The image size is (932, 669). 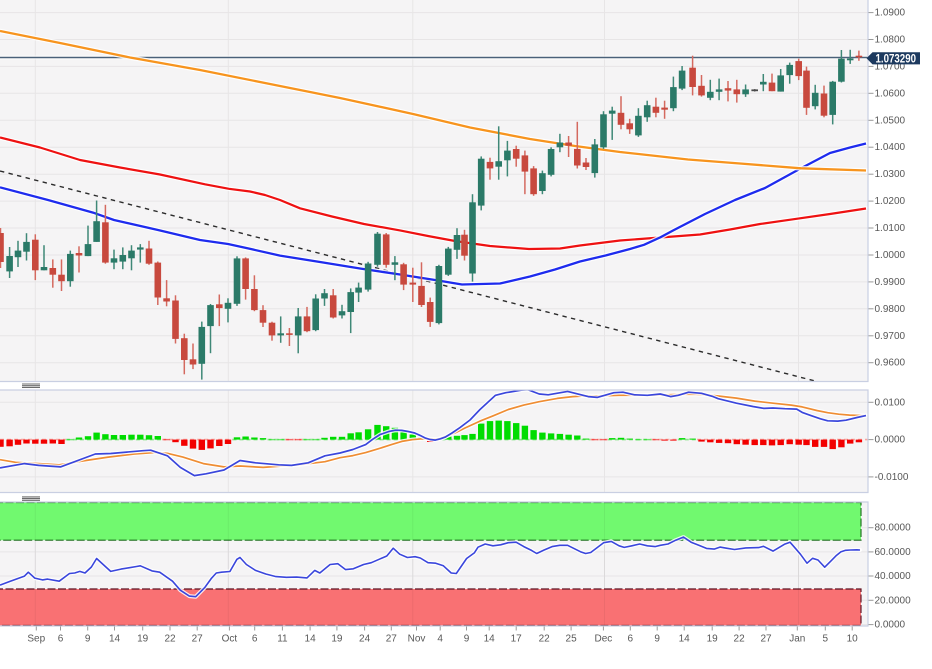 What do you see at coordinates (890, 336) in the screenshot?
I see `svg-text: 0.9700` at bounding box center [890, 336].